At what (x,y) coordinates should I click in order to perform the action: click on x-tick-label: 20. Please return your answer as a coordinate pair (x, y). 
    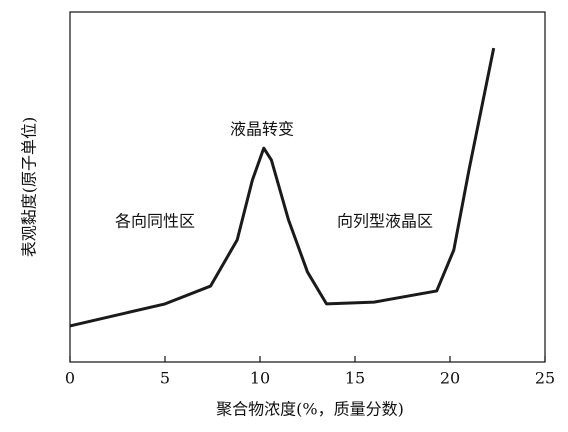
    Looking at the image, I should click on (450, 378).